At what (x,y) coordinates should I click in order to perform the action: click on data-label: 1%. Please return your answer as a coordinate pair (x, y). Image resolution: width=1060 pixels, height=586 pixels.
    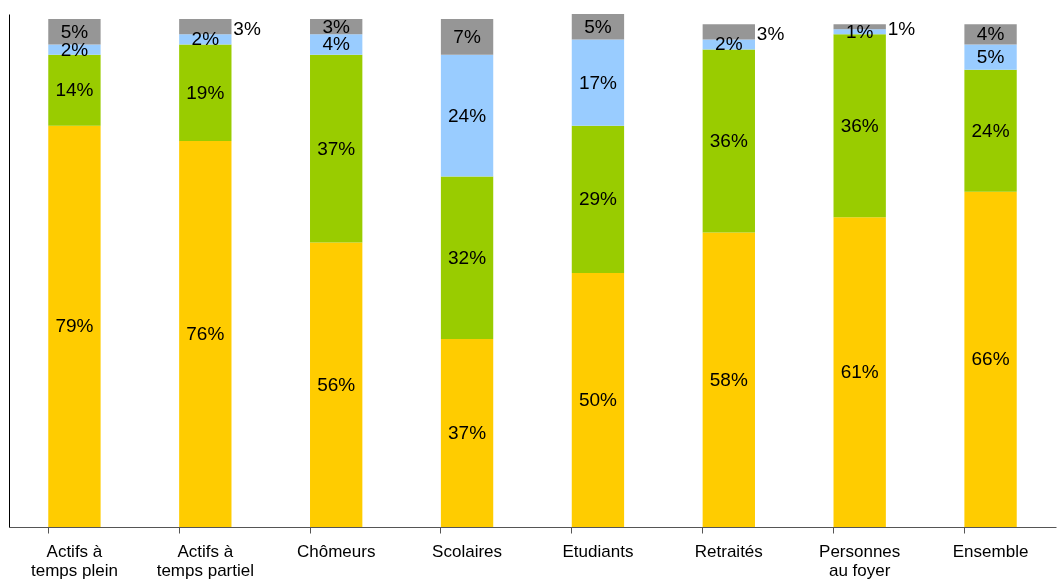
    Looking at the image, I should click on (901, 28).